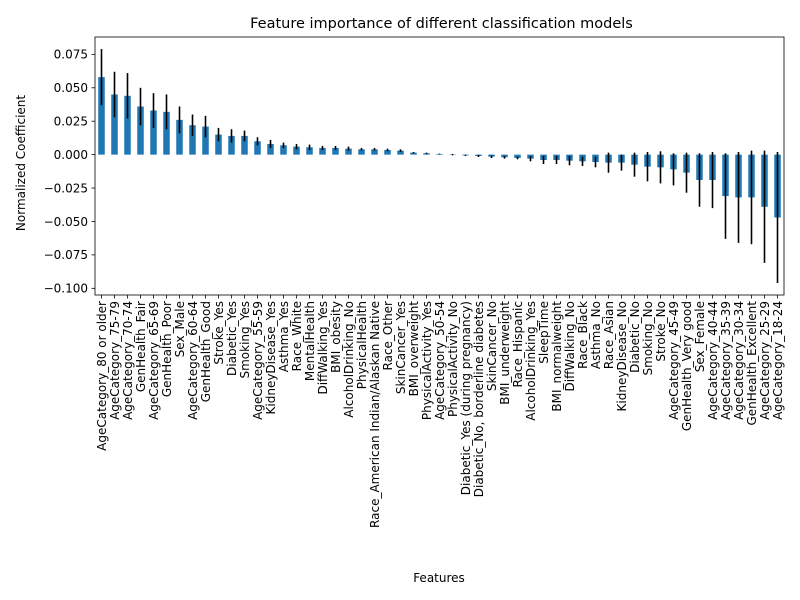 This screenshot has width=800, height=600. I want to click on x-tick-label: KidneyDisease_No, so click(622, 356).